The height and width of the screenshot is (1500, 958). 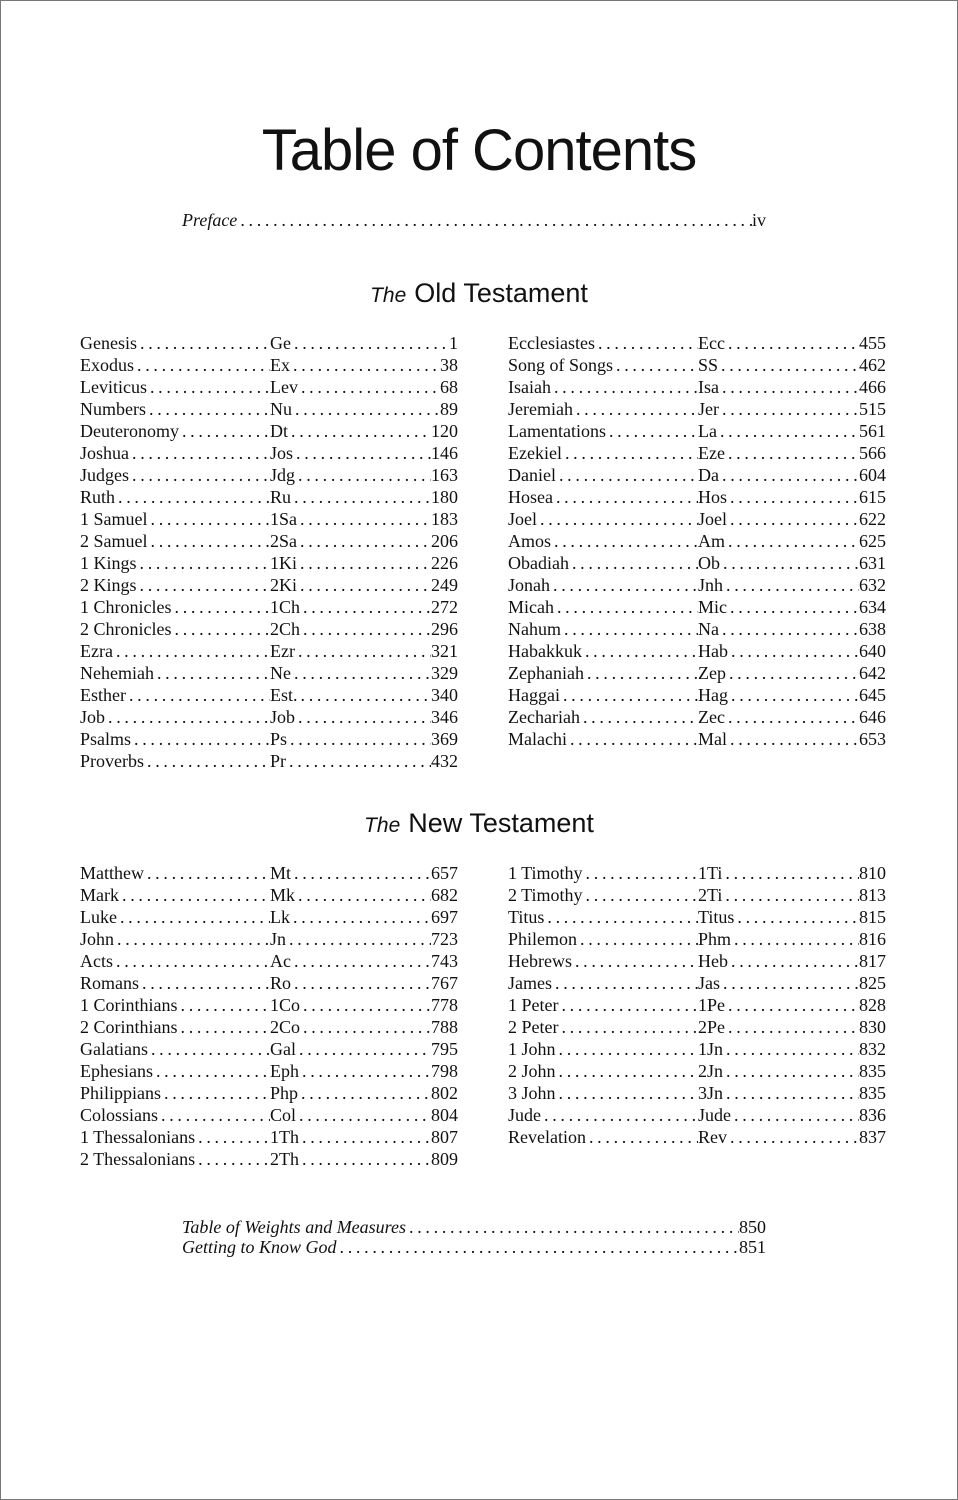 I want to click on toc-row: 1 Peter 1Pe 828, so click(x=697, y=1005).